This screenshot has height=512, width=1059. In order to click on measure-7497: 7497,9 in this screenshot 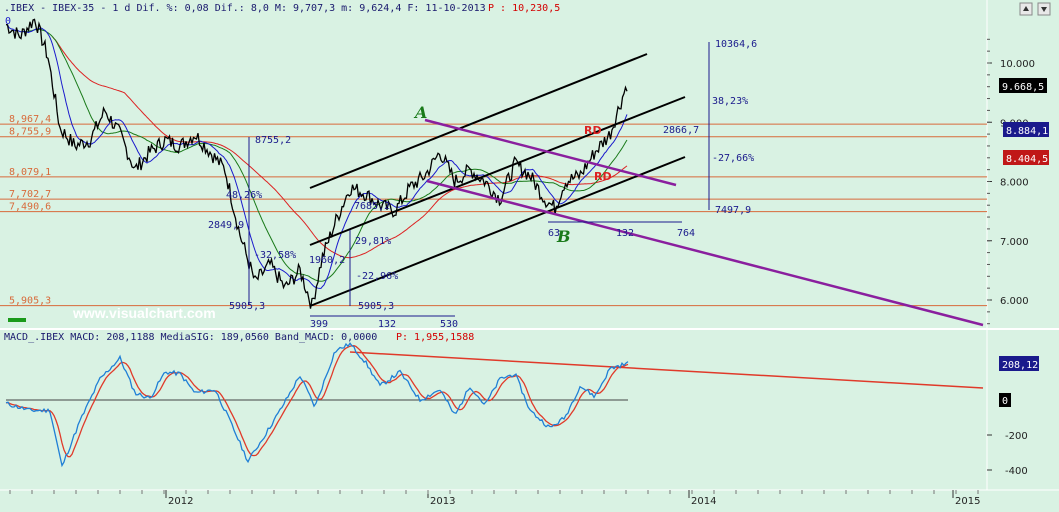, I will do `click(733, 210)`.